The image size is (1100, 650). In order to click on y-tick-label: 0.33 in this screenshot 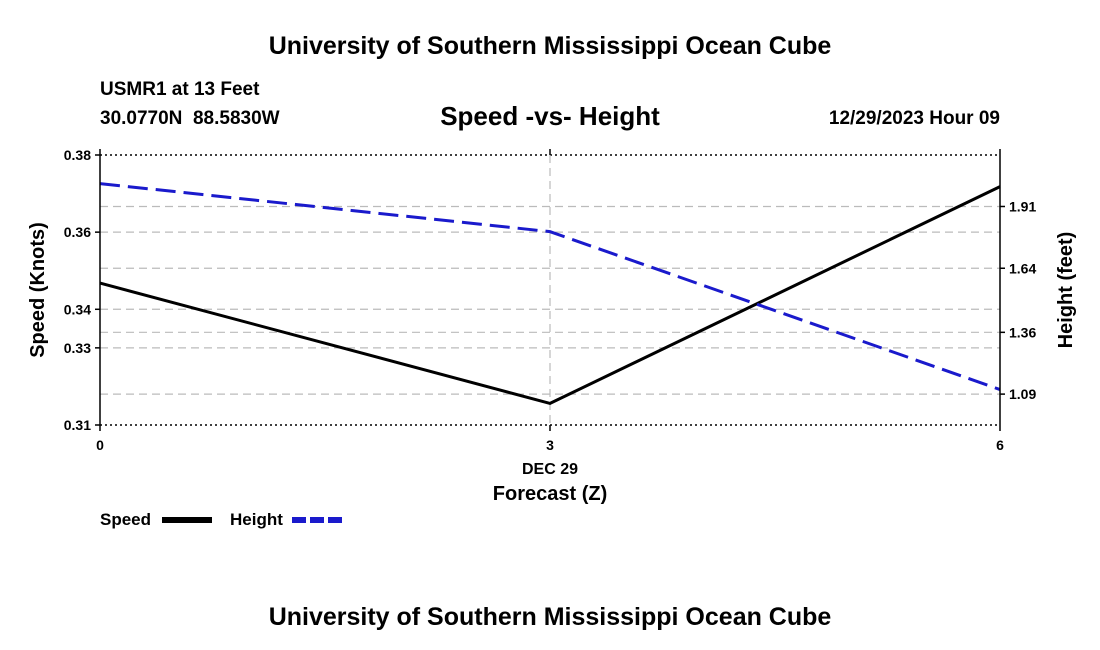, I will do `click(77, 348)`.